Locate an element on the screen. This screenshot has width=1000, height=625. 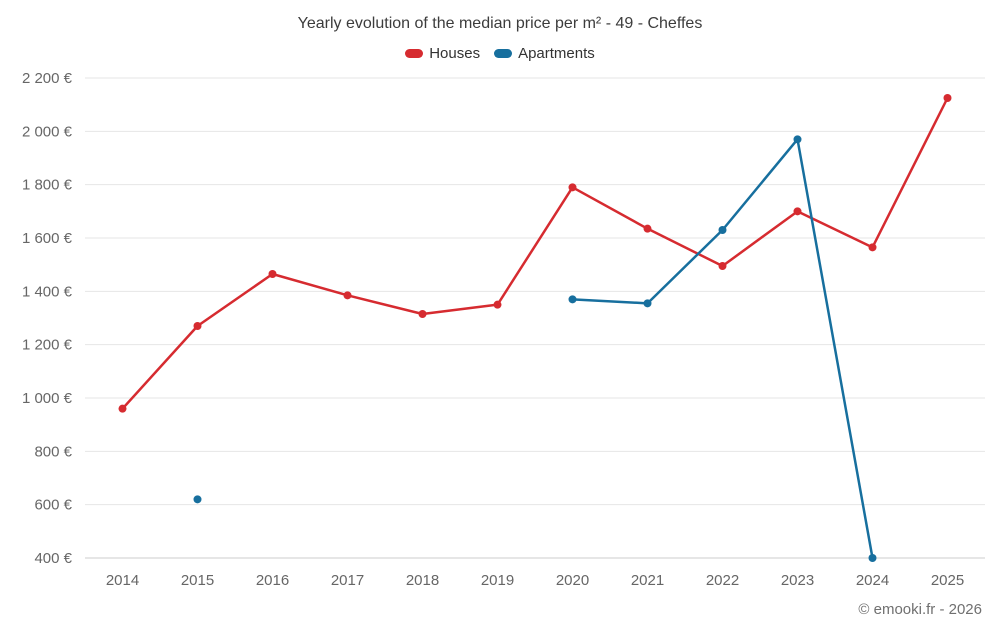
y-axis-label: 400 € is located at coordinates (53, 558).